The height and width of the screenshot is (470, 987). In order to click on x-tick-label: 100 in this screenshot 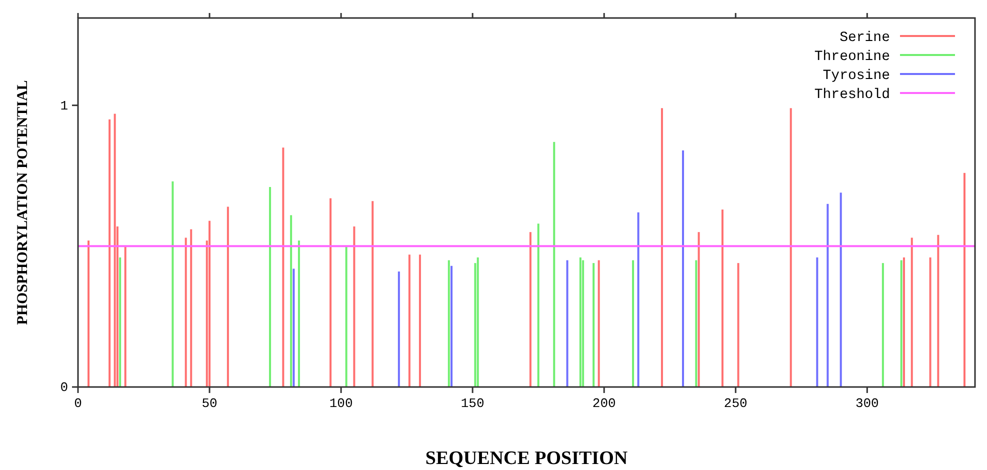, I will do `click(341, 403)`.